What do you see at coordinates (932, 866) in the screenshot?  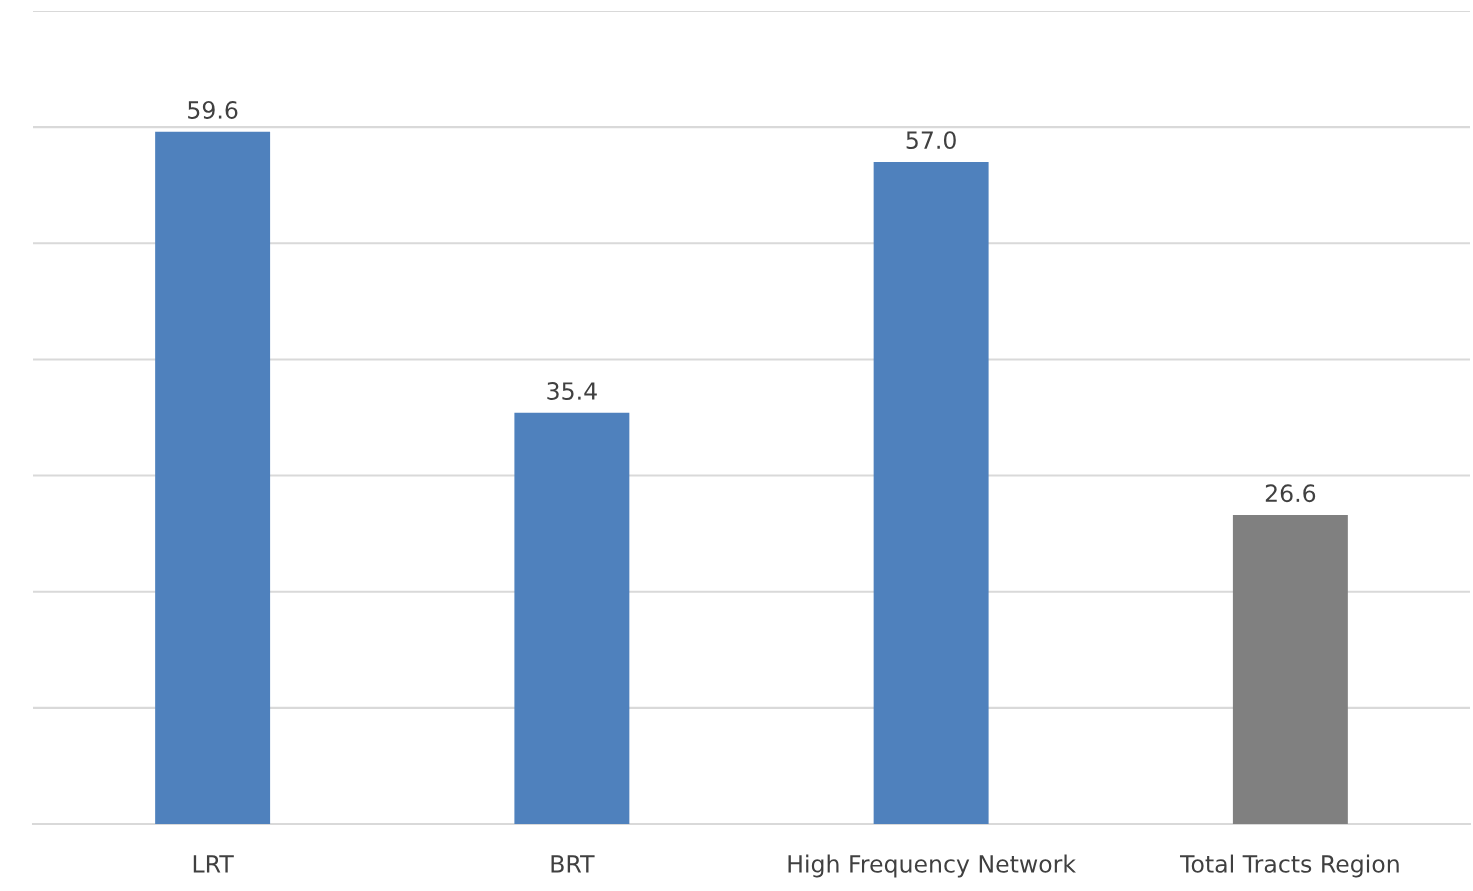 I see `x-tick-label: High Frequency Network` at bounding box center [932, 866].